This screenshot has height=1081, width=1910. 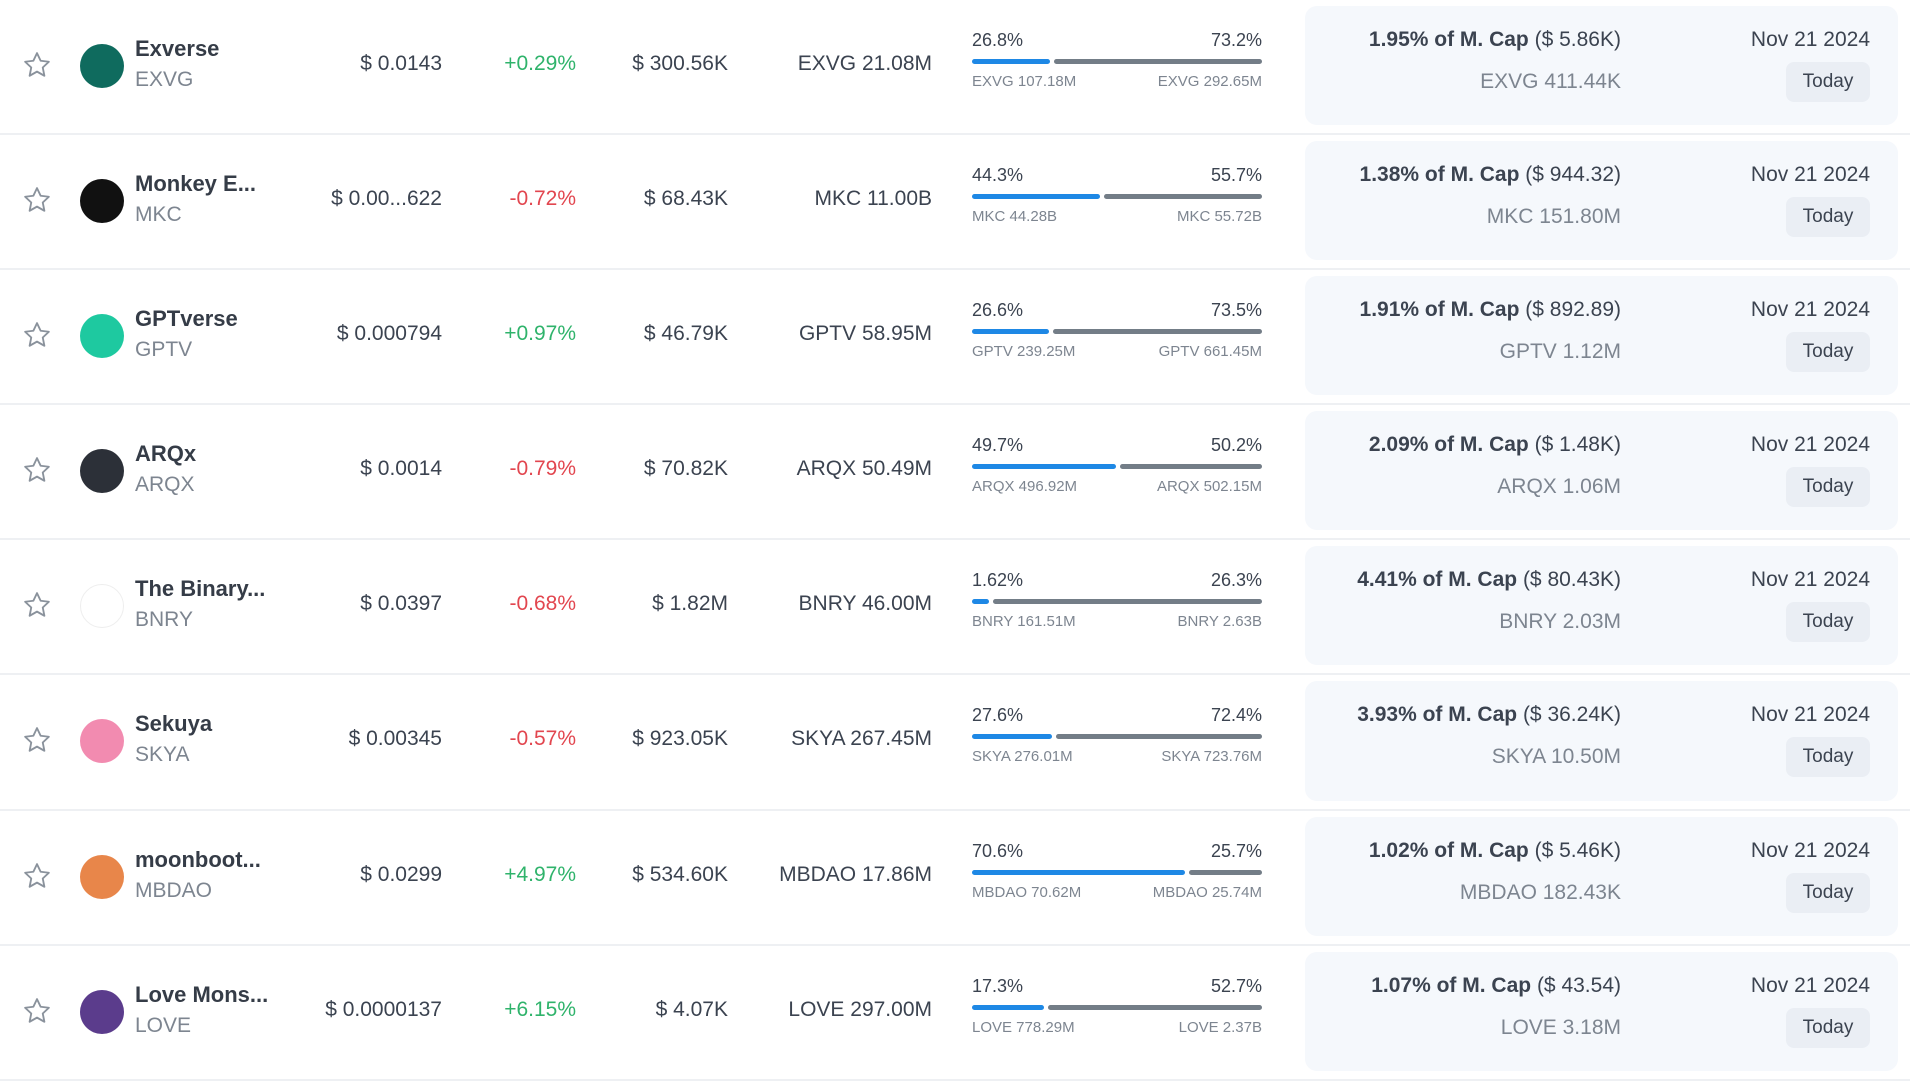 What do you see at coordinates (998, 580) in the screenshot?
I see `unlocked-pct: 1.62%` at bounding box center [998, 580].